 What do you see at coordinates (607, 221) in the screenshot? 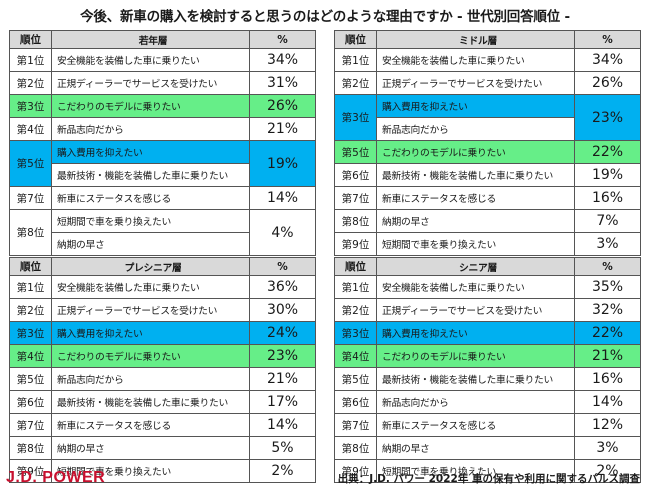
I see `percent-cell: 7%` at bounding box center [607, 221].